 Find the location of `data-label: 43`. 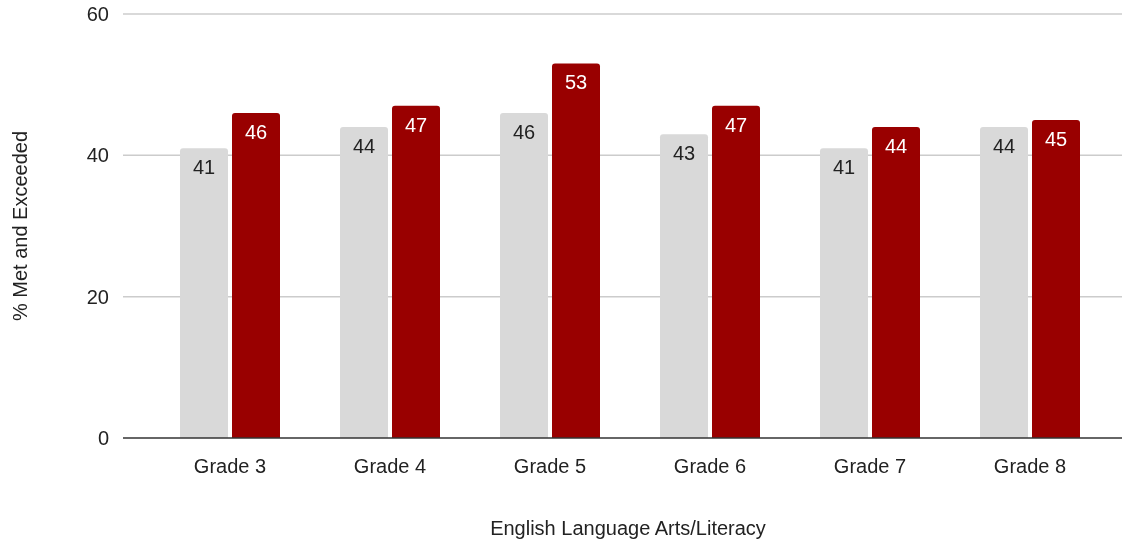

data-label: 43 is located at coordinates (684, 153).